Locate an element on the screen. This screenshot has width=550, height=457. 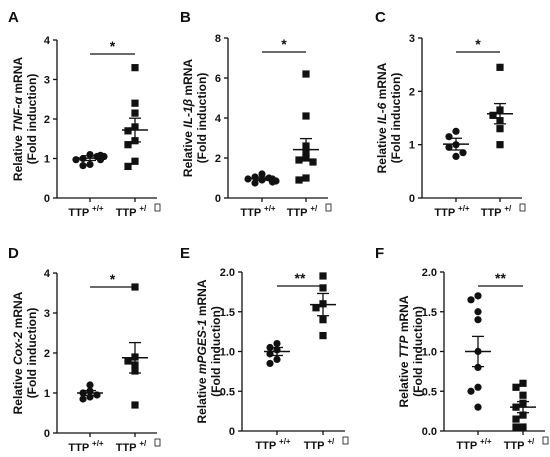
y-axis-label: Relative TTP mRNA is located at coordinates (404, 351).